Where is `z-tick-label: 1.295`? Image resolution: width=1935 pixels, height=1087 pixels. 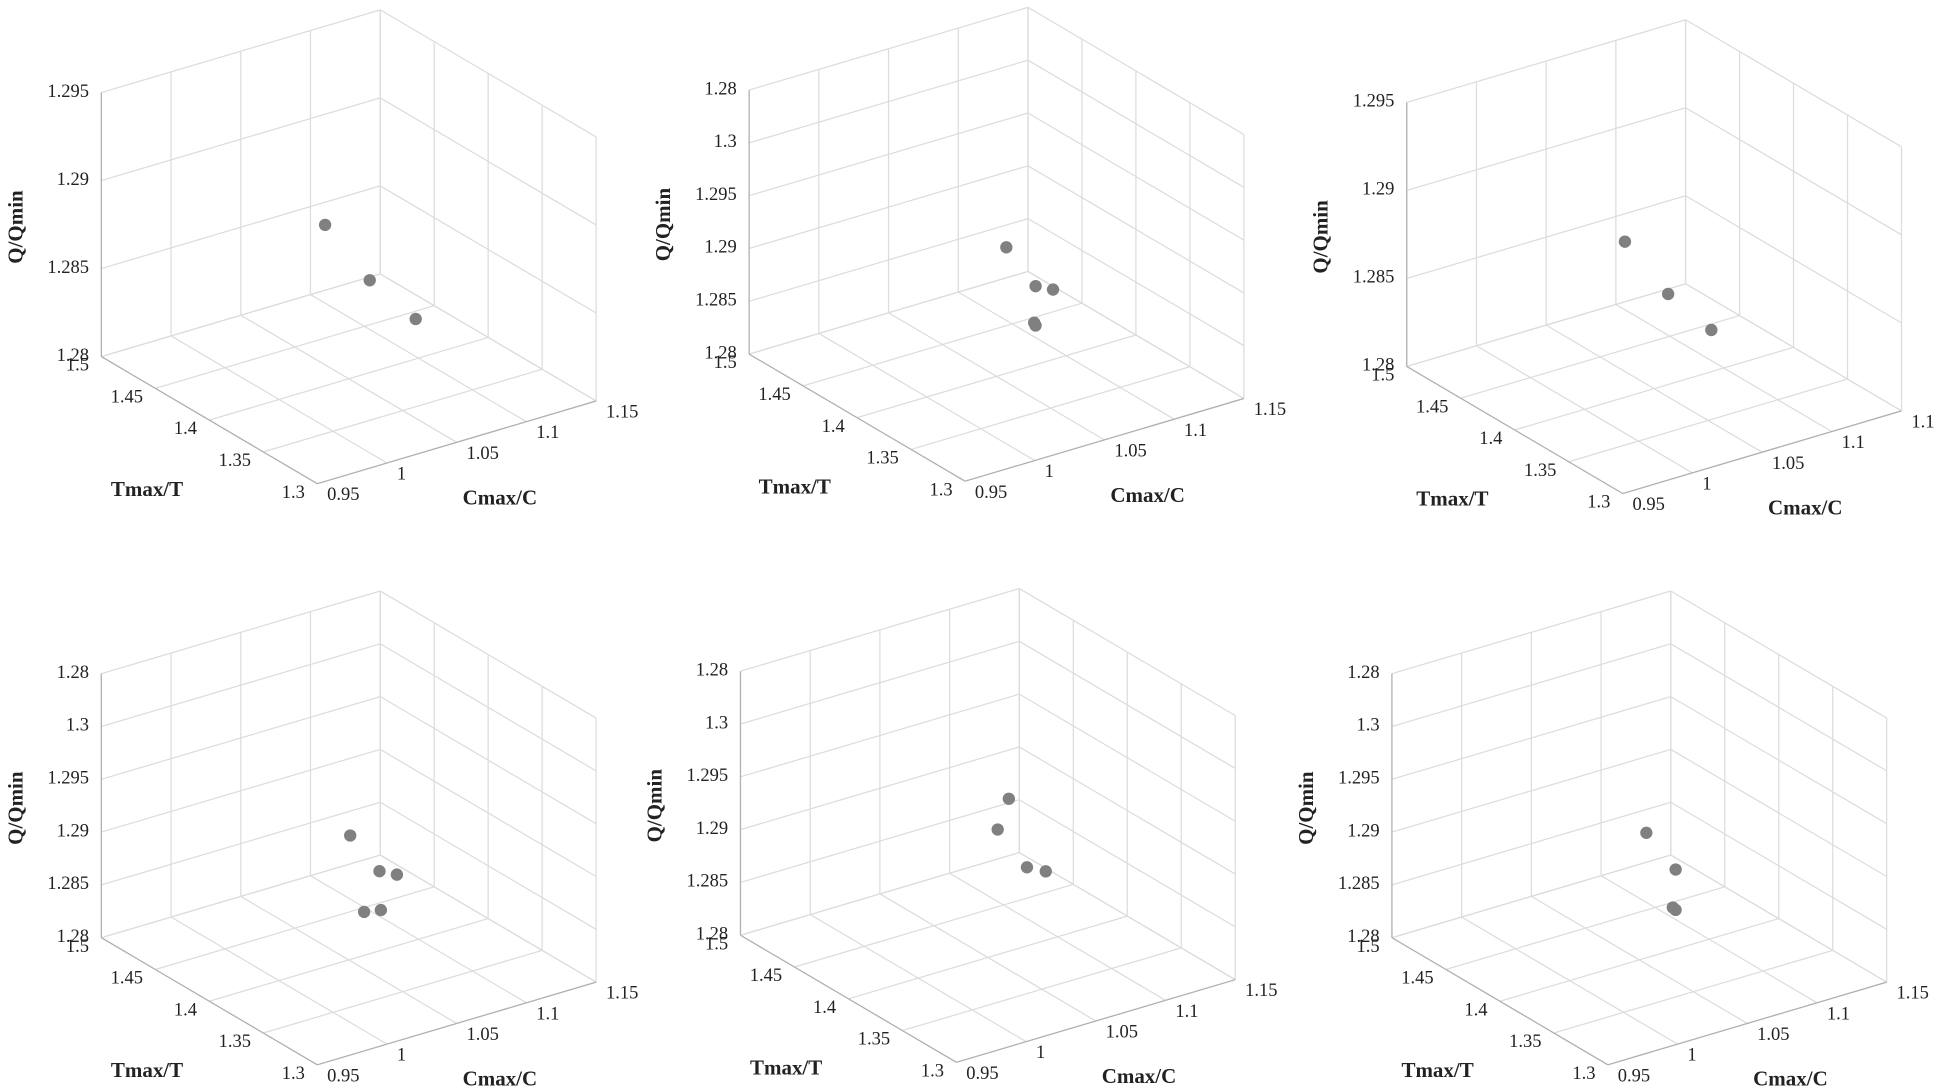 z-tick-label: 1.295 is located at coordinates (68, 779).